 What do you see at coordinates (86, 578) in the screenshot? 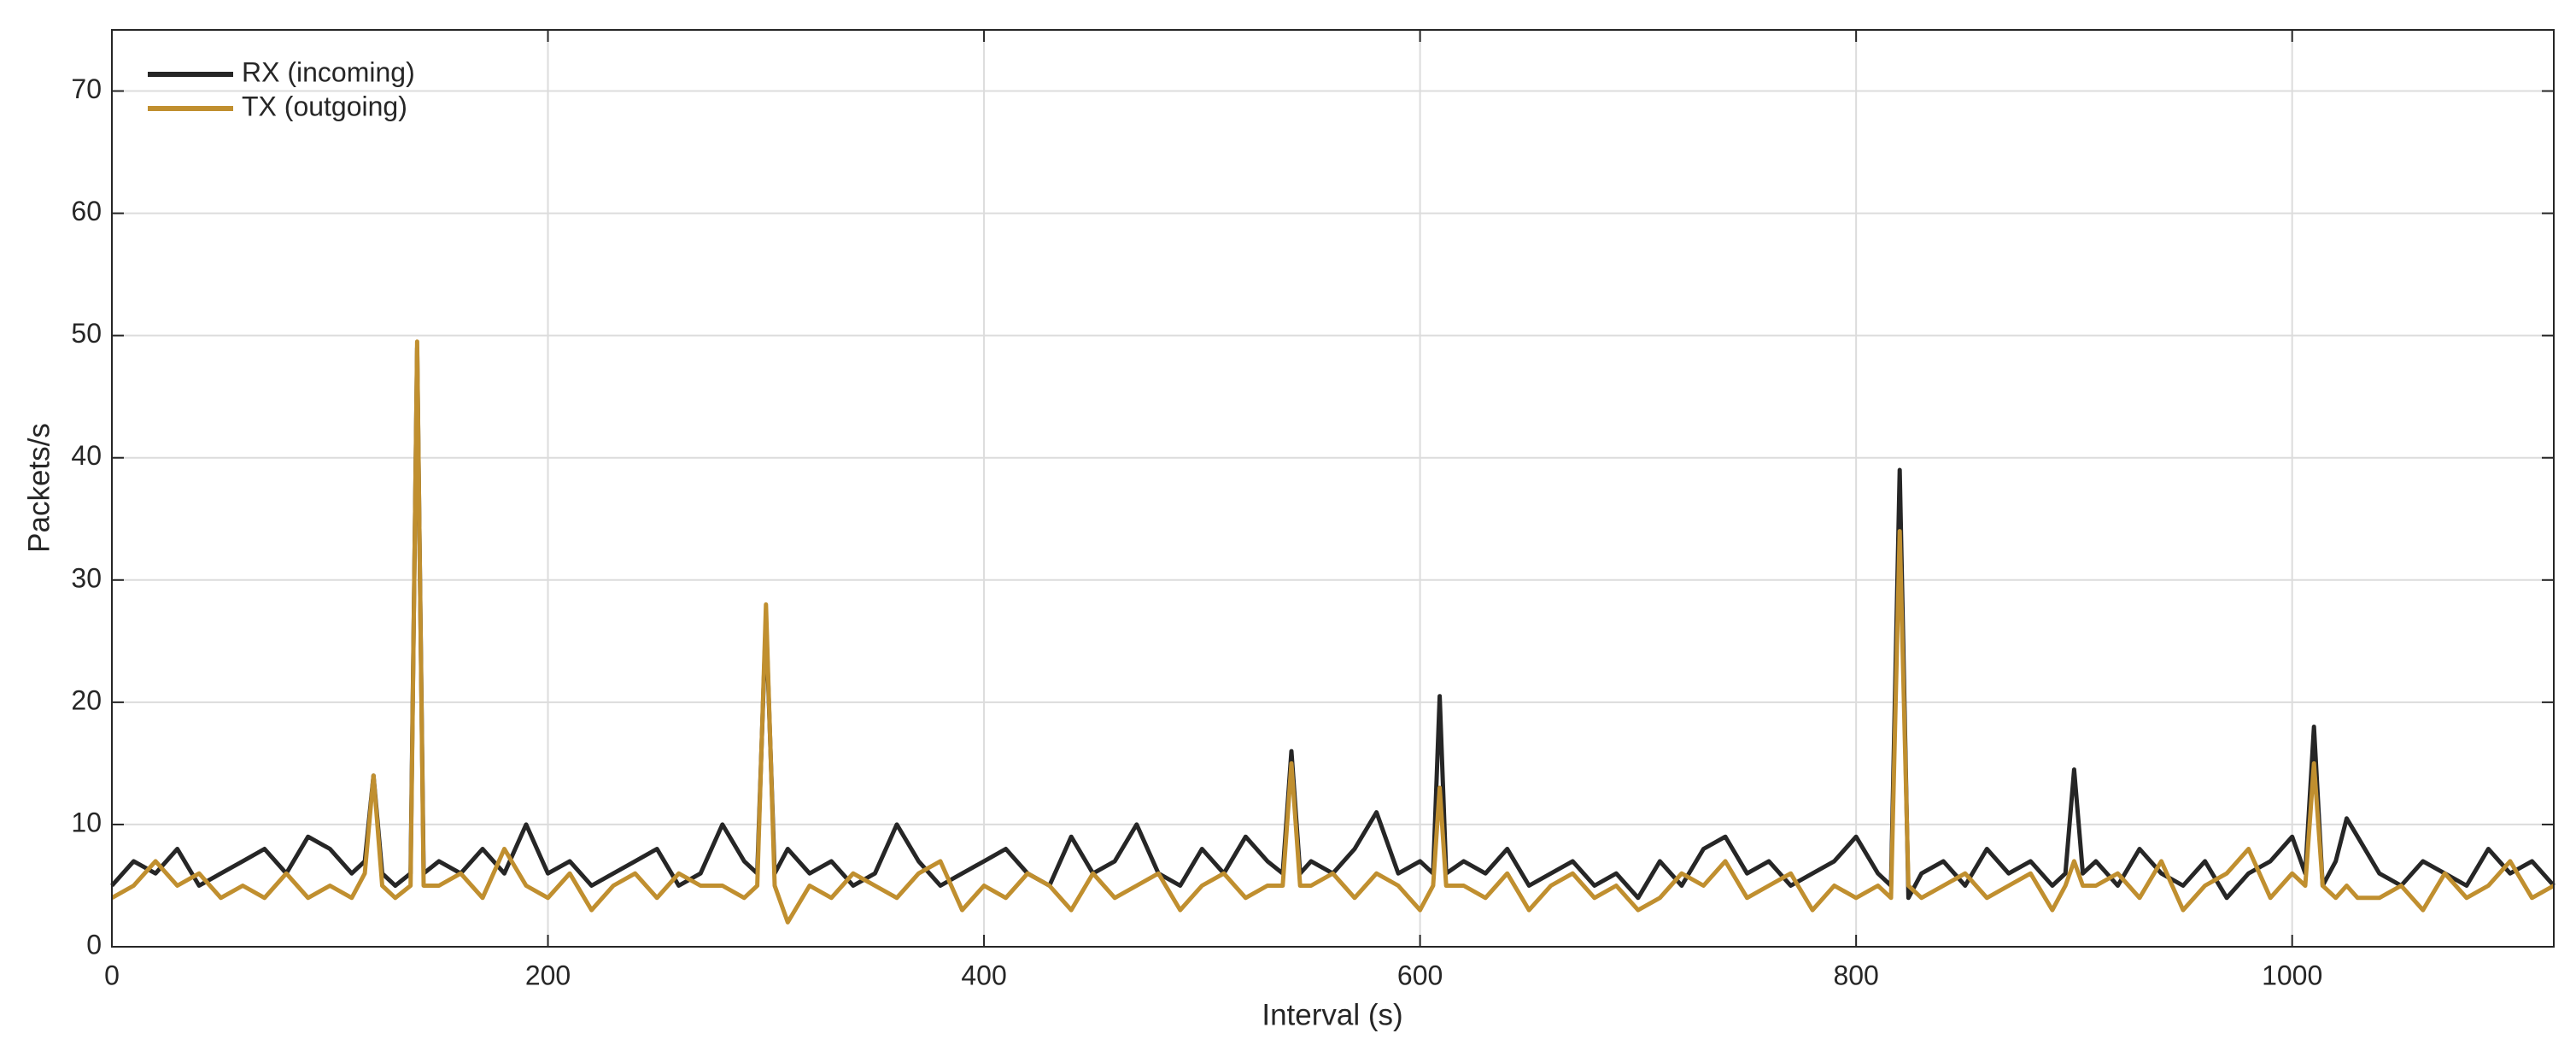
I see `y-tick-label: 30` at bounding box center [86, 578].